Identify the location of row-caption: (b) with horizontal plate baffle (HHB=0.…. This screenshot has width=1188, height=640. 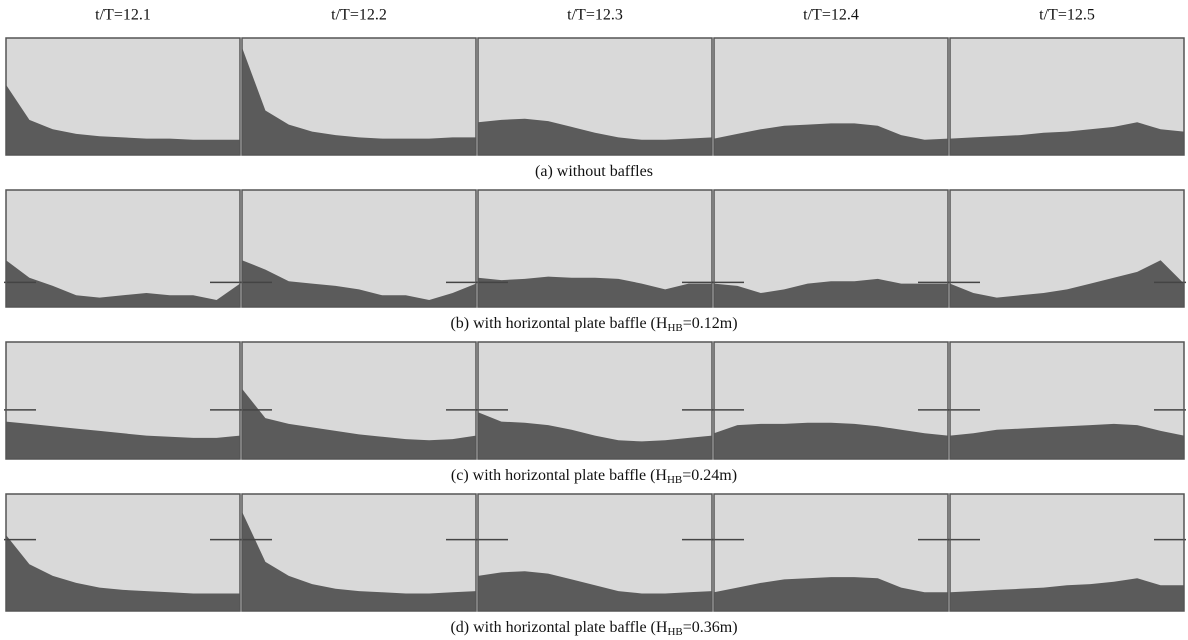
(593, 324).